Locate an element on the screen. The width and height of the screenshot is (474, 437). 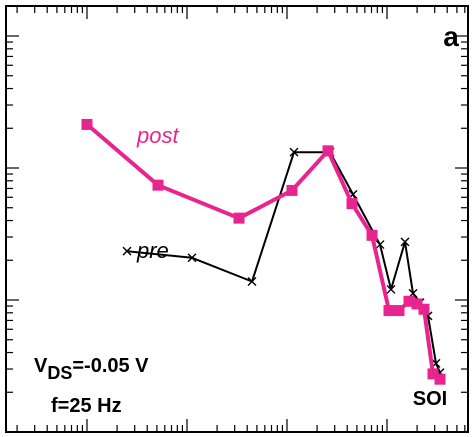
vds-annotation: VDS=-0.05 V is located at coordinates (91, 369).